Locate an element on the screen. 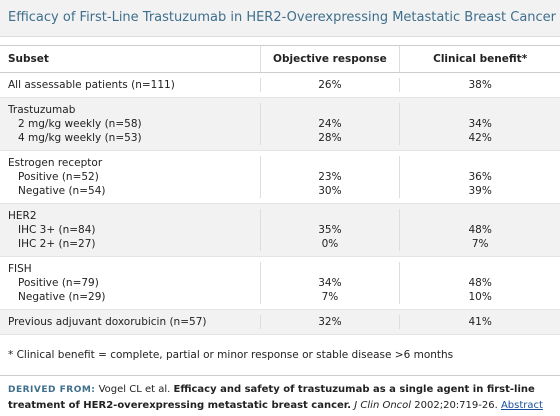  source-authors: Vogel CL et al. is located at coordinates (134, 389).